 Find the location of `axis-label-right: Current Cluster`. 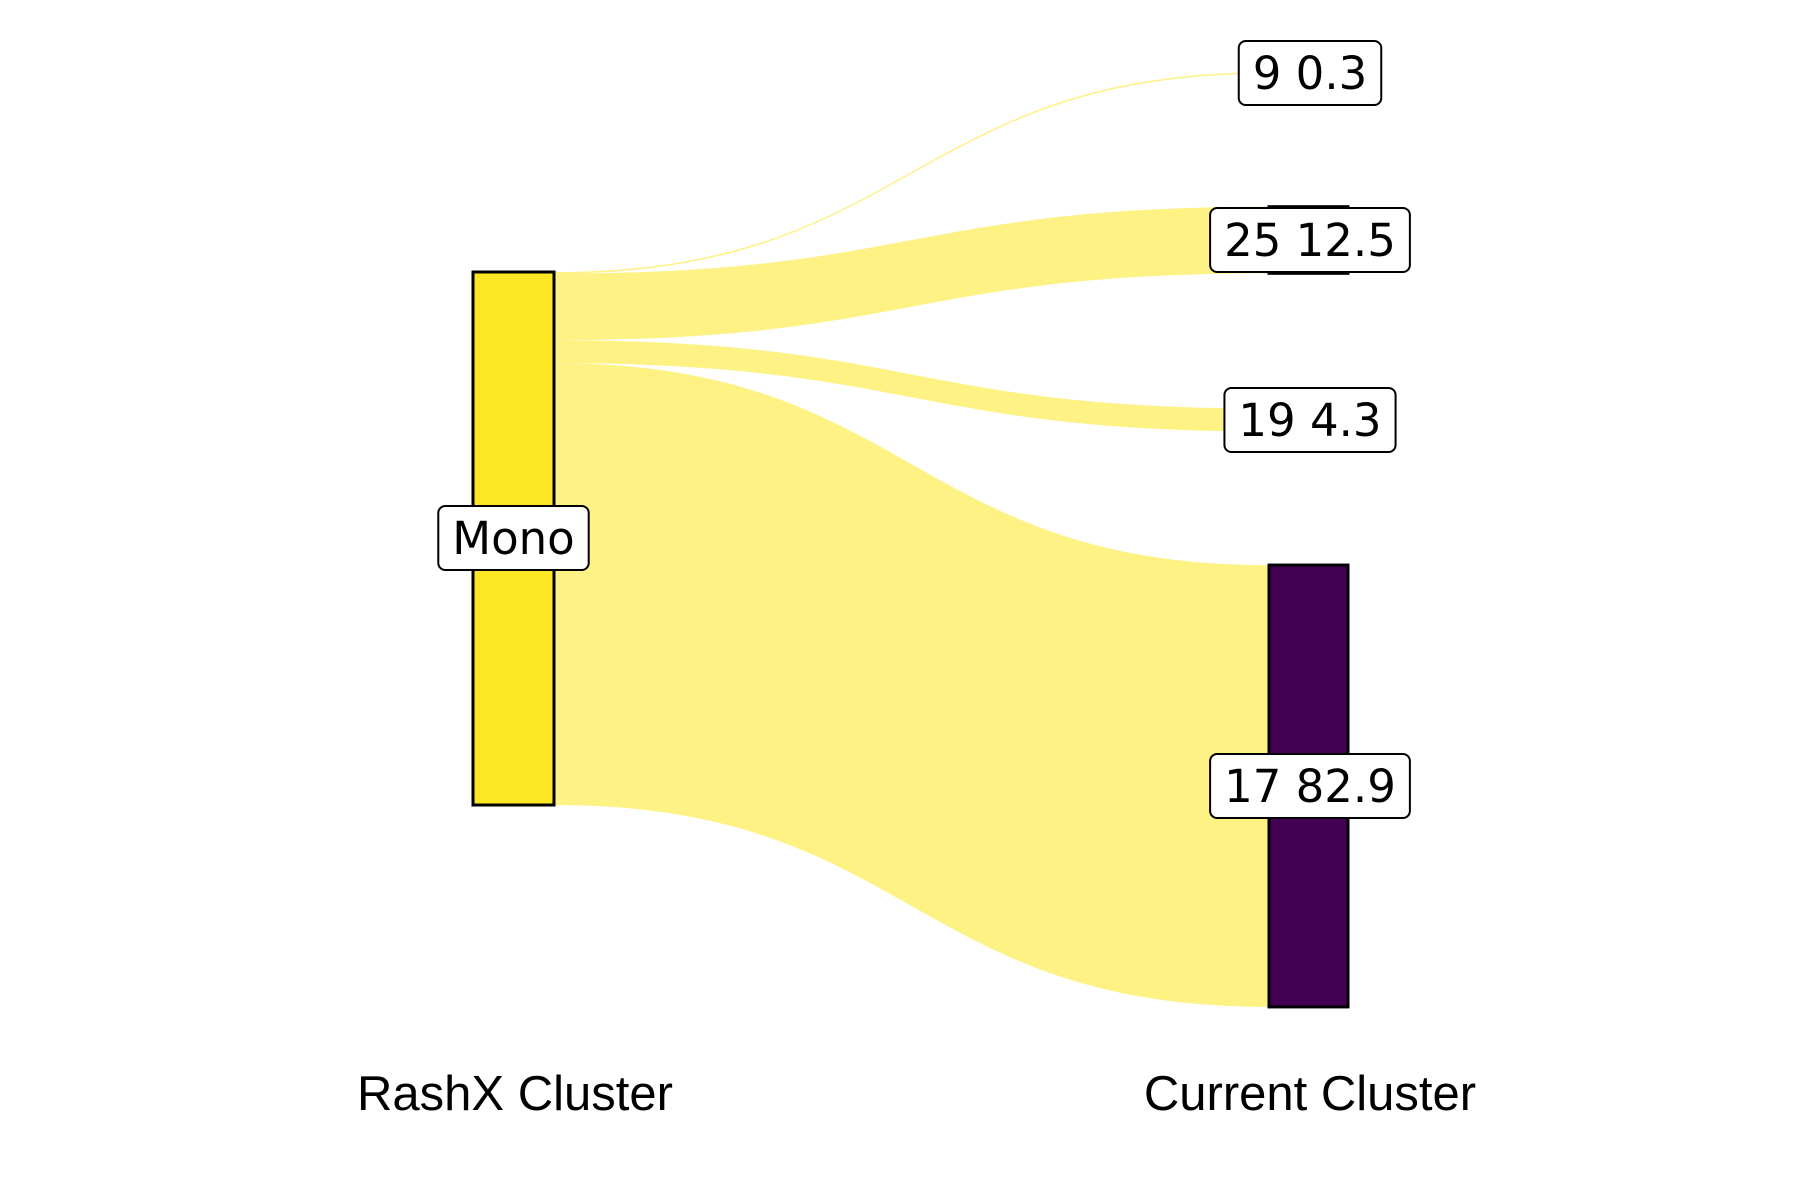

axis-label-right: Current Cluster is located at coordinates (1310, 1094).